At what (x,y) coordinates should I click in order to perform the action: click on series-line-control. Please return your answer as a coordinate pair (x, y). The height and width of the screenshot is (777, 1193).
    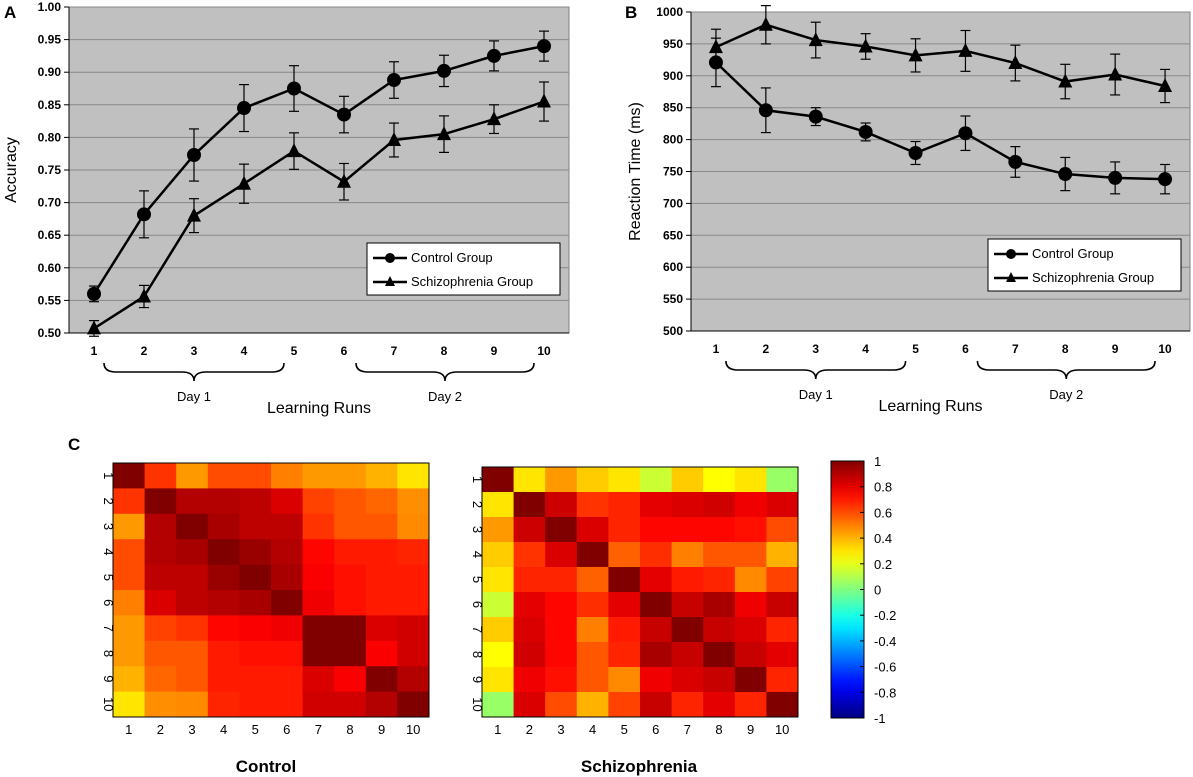
    Looking at the image, I should click on (318, 169).